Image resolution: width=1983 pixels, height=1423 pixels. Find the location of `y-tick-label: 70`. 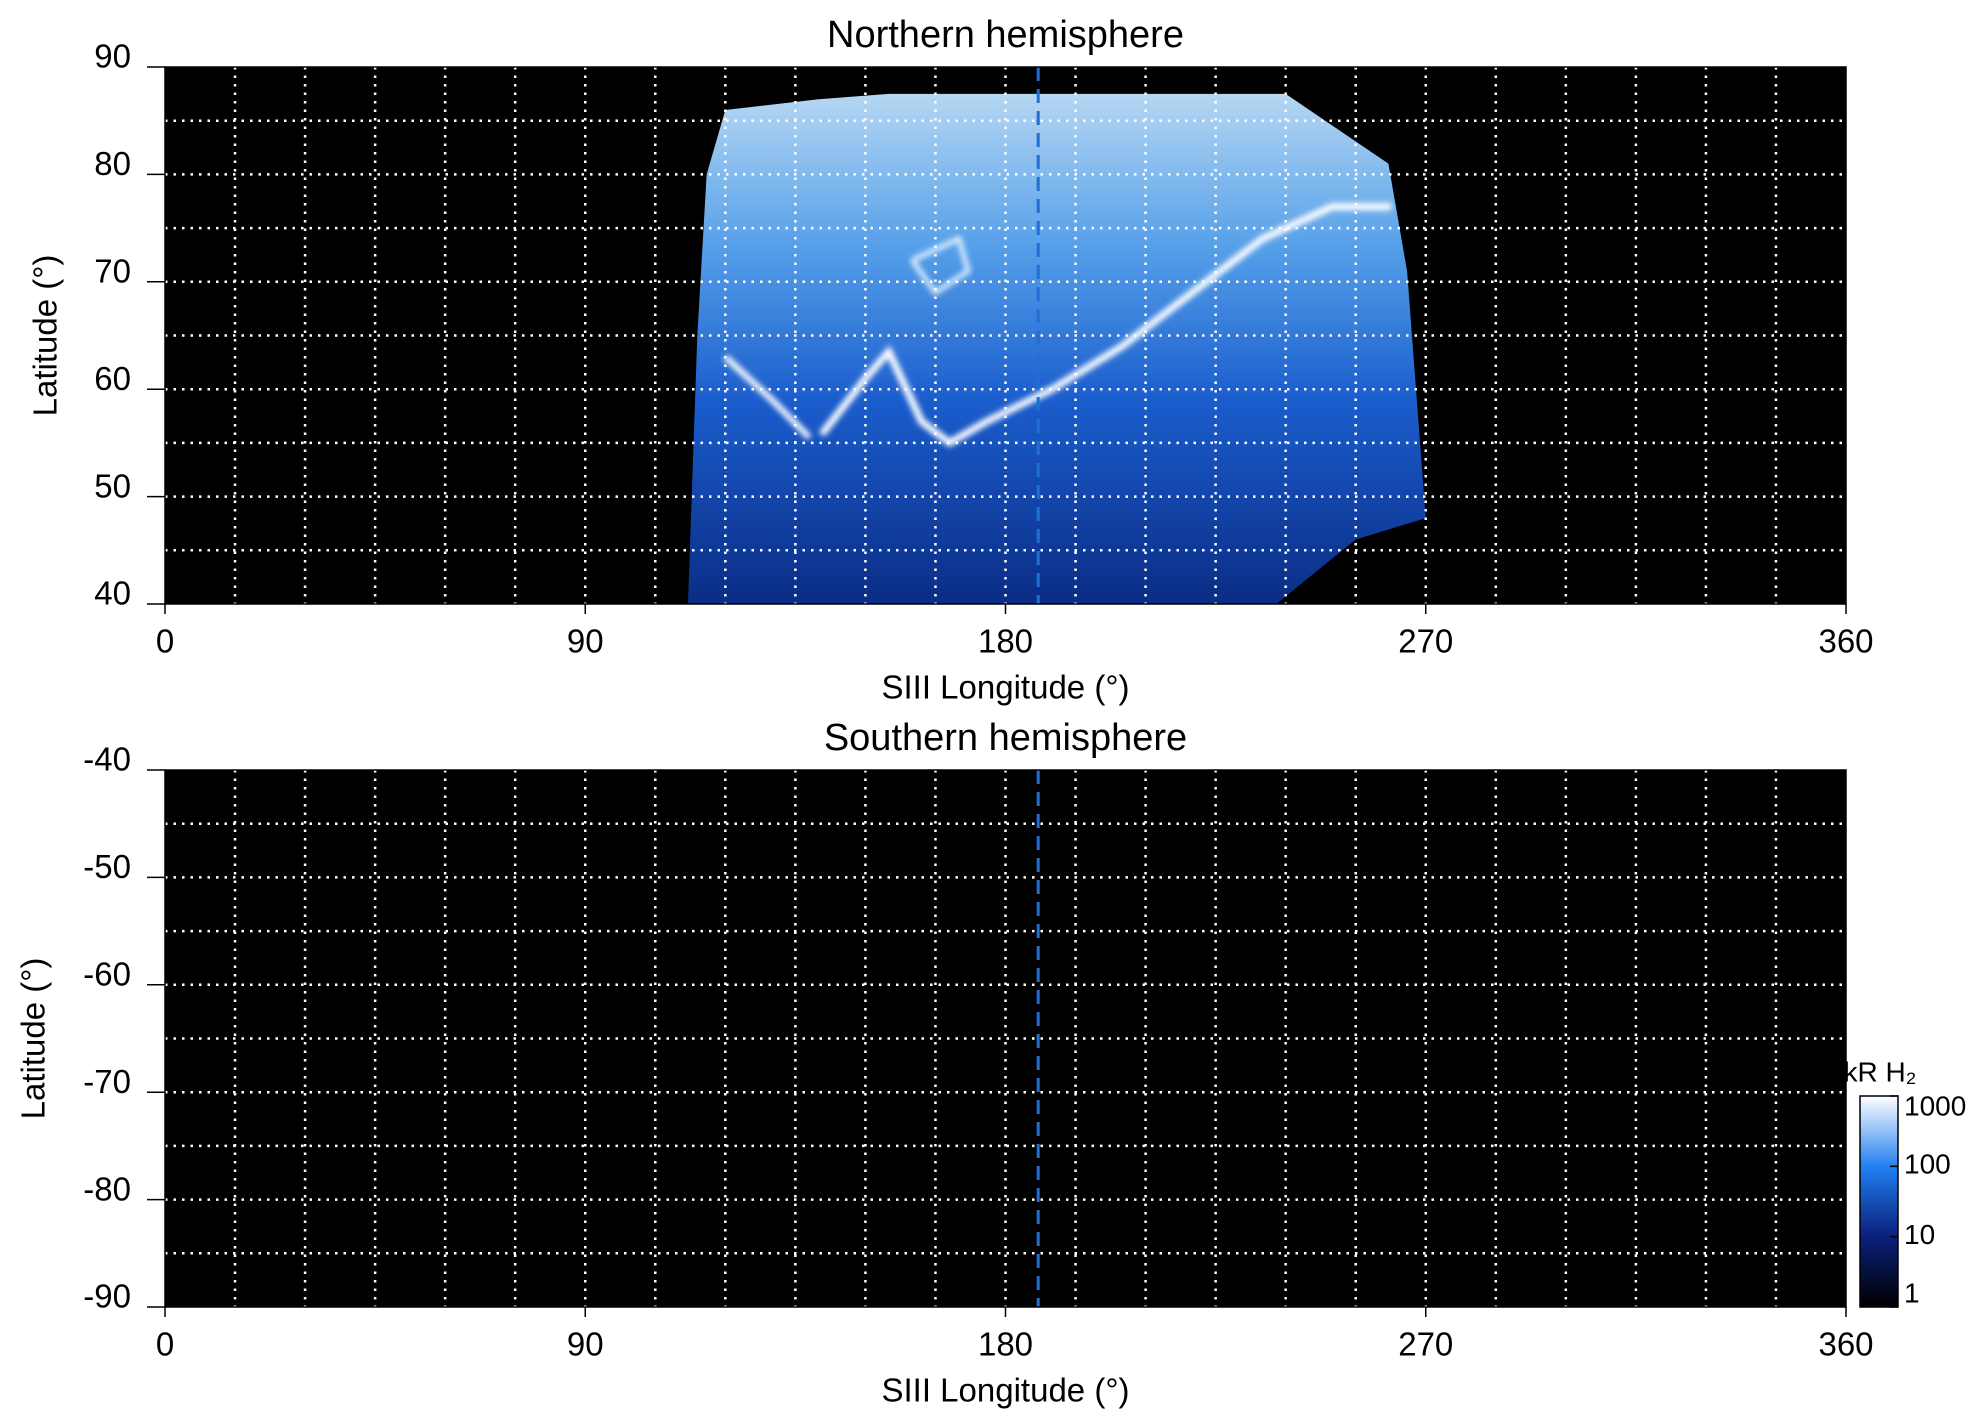

y-tick-label: 70 is located at coordinates (112, 271).